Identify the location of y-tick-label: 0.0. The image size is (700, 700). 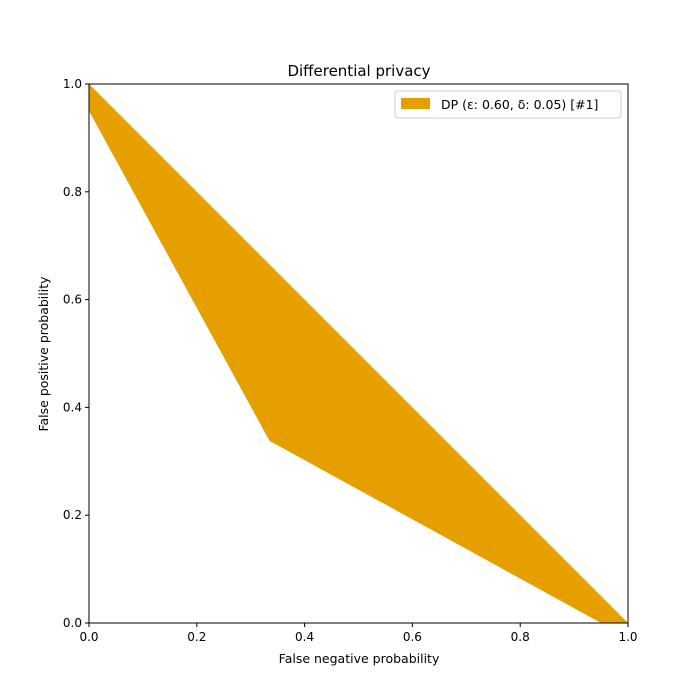
(72, 623).